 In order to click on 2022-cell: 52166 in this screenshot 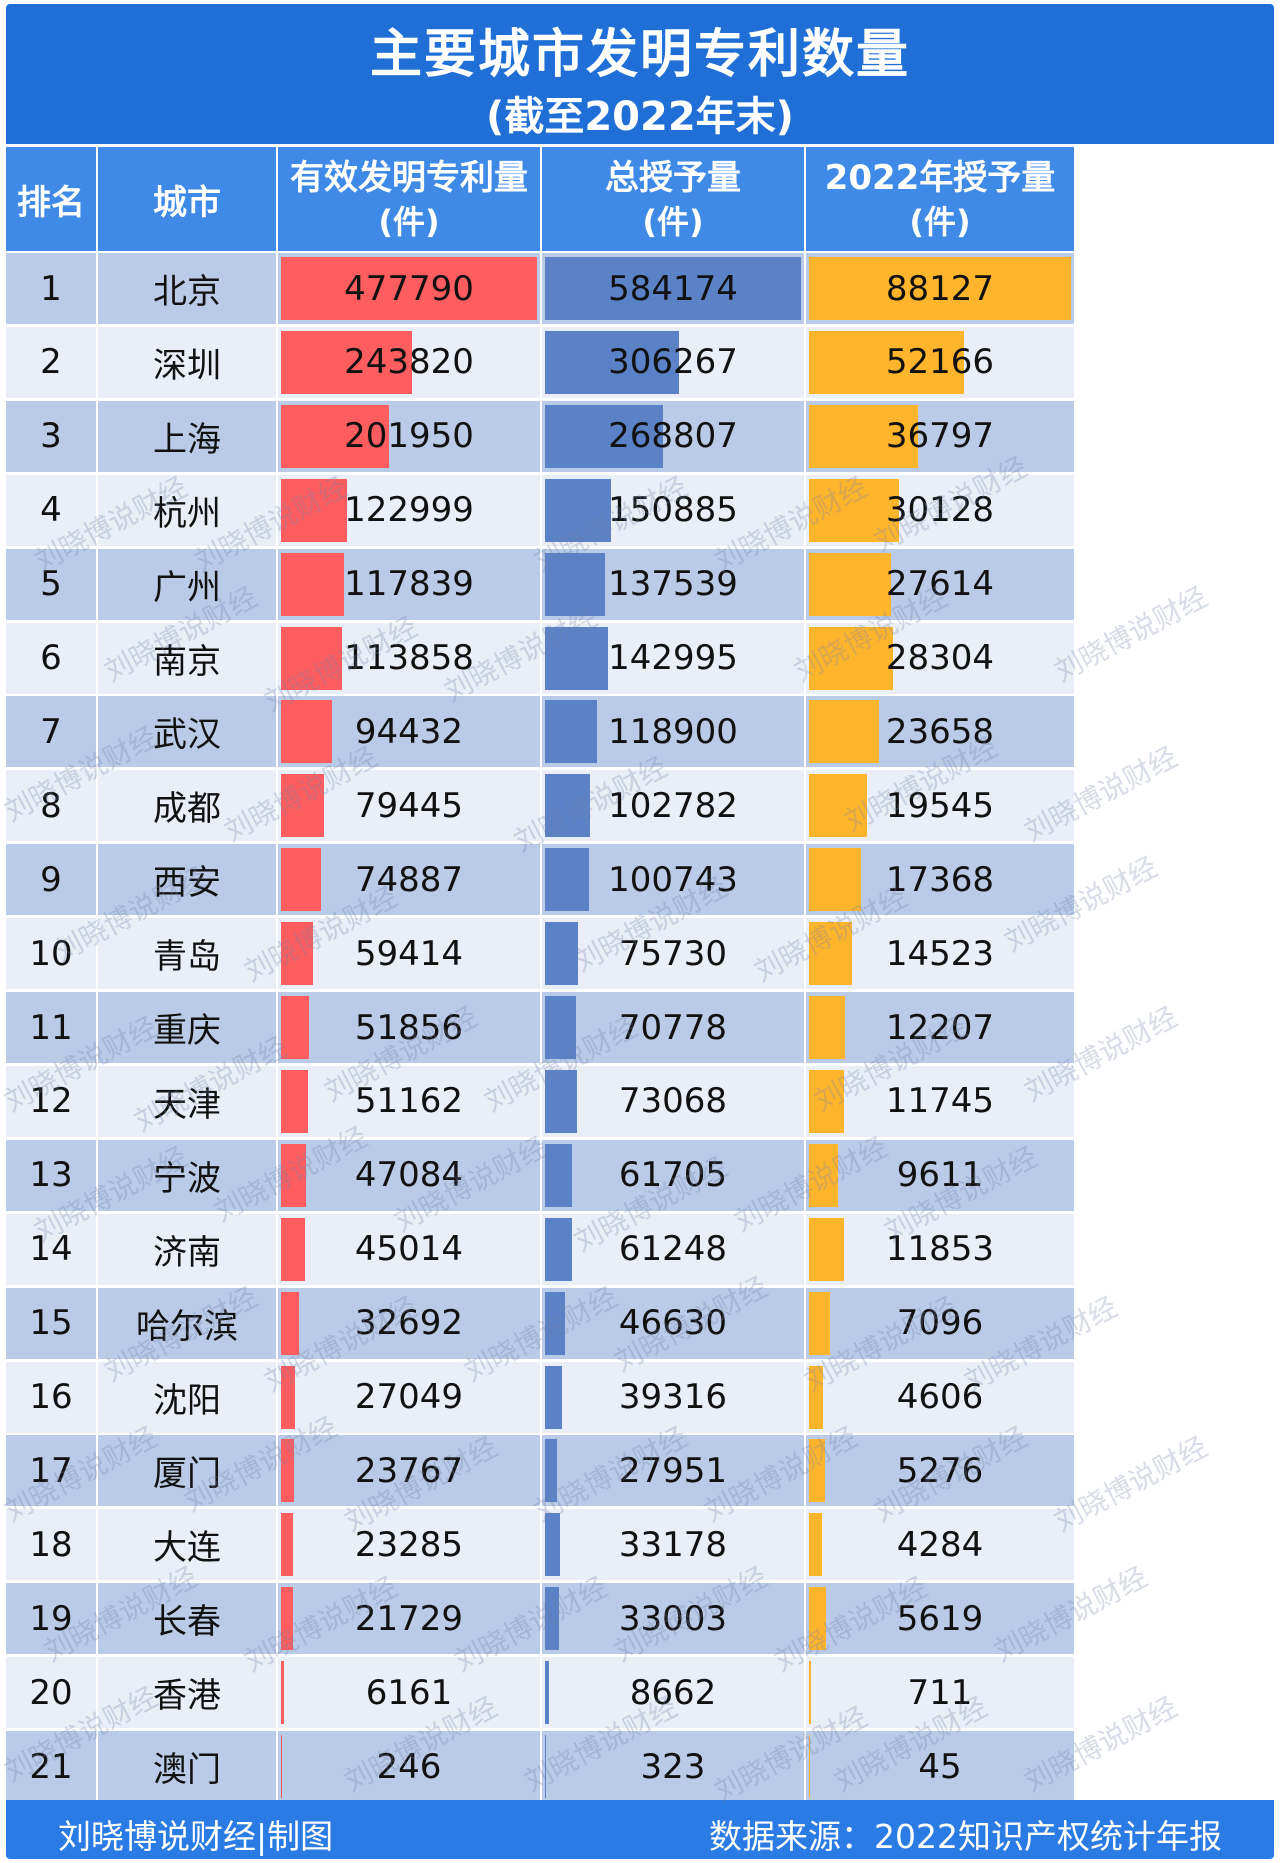, I will do `click(940, 362)`.